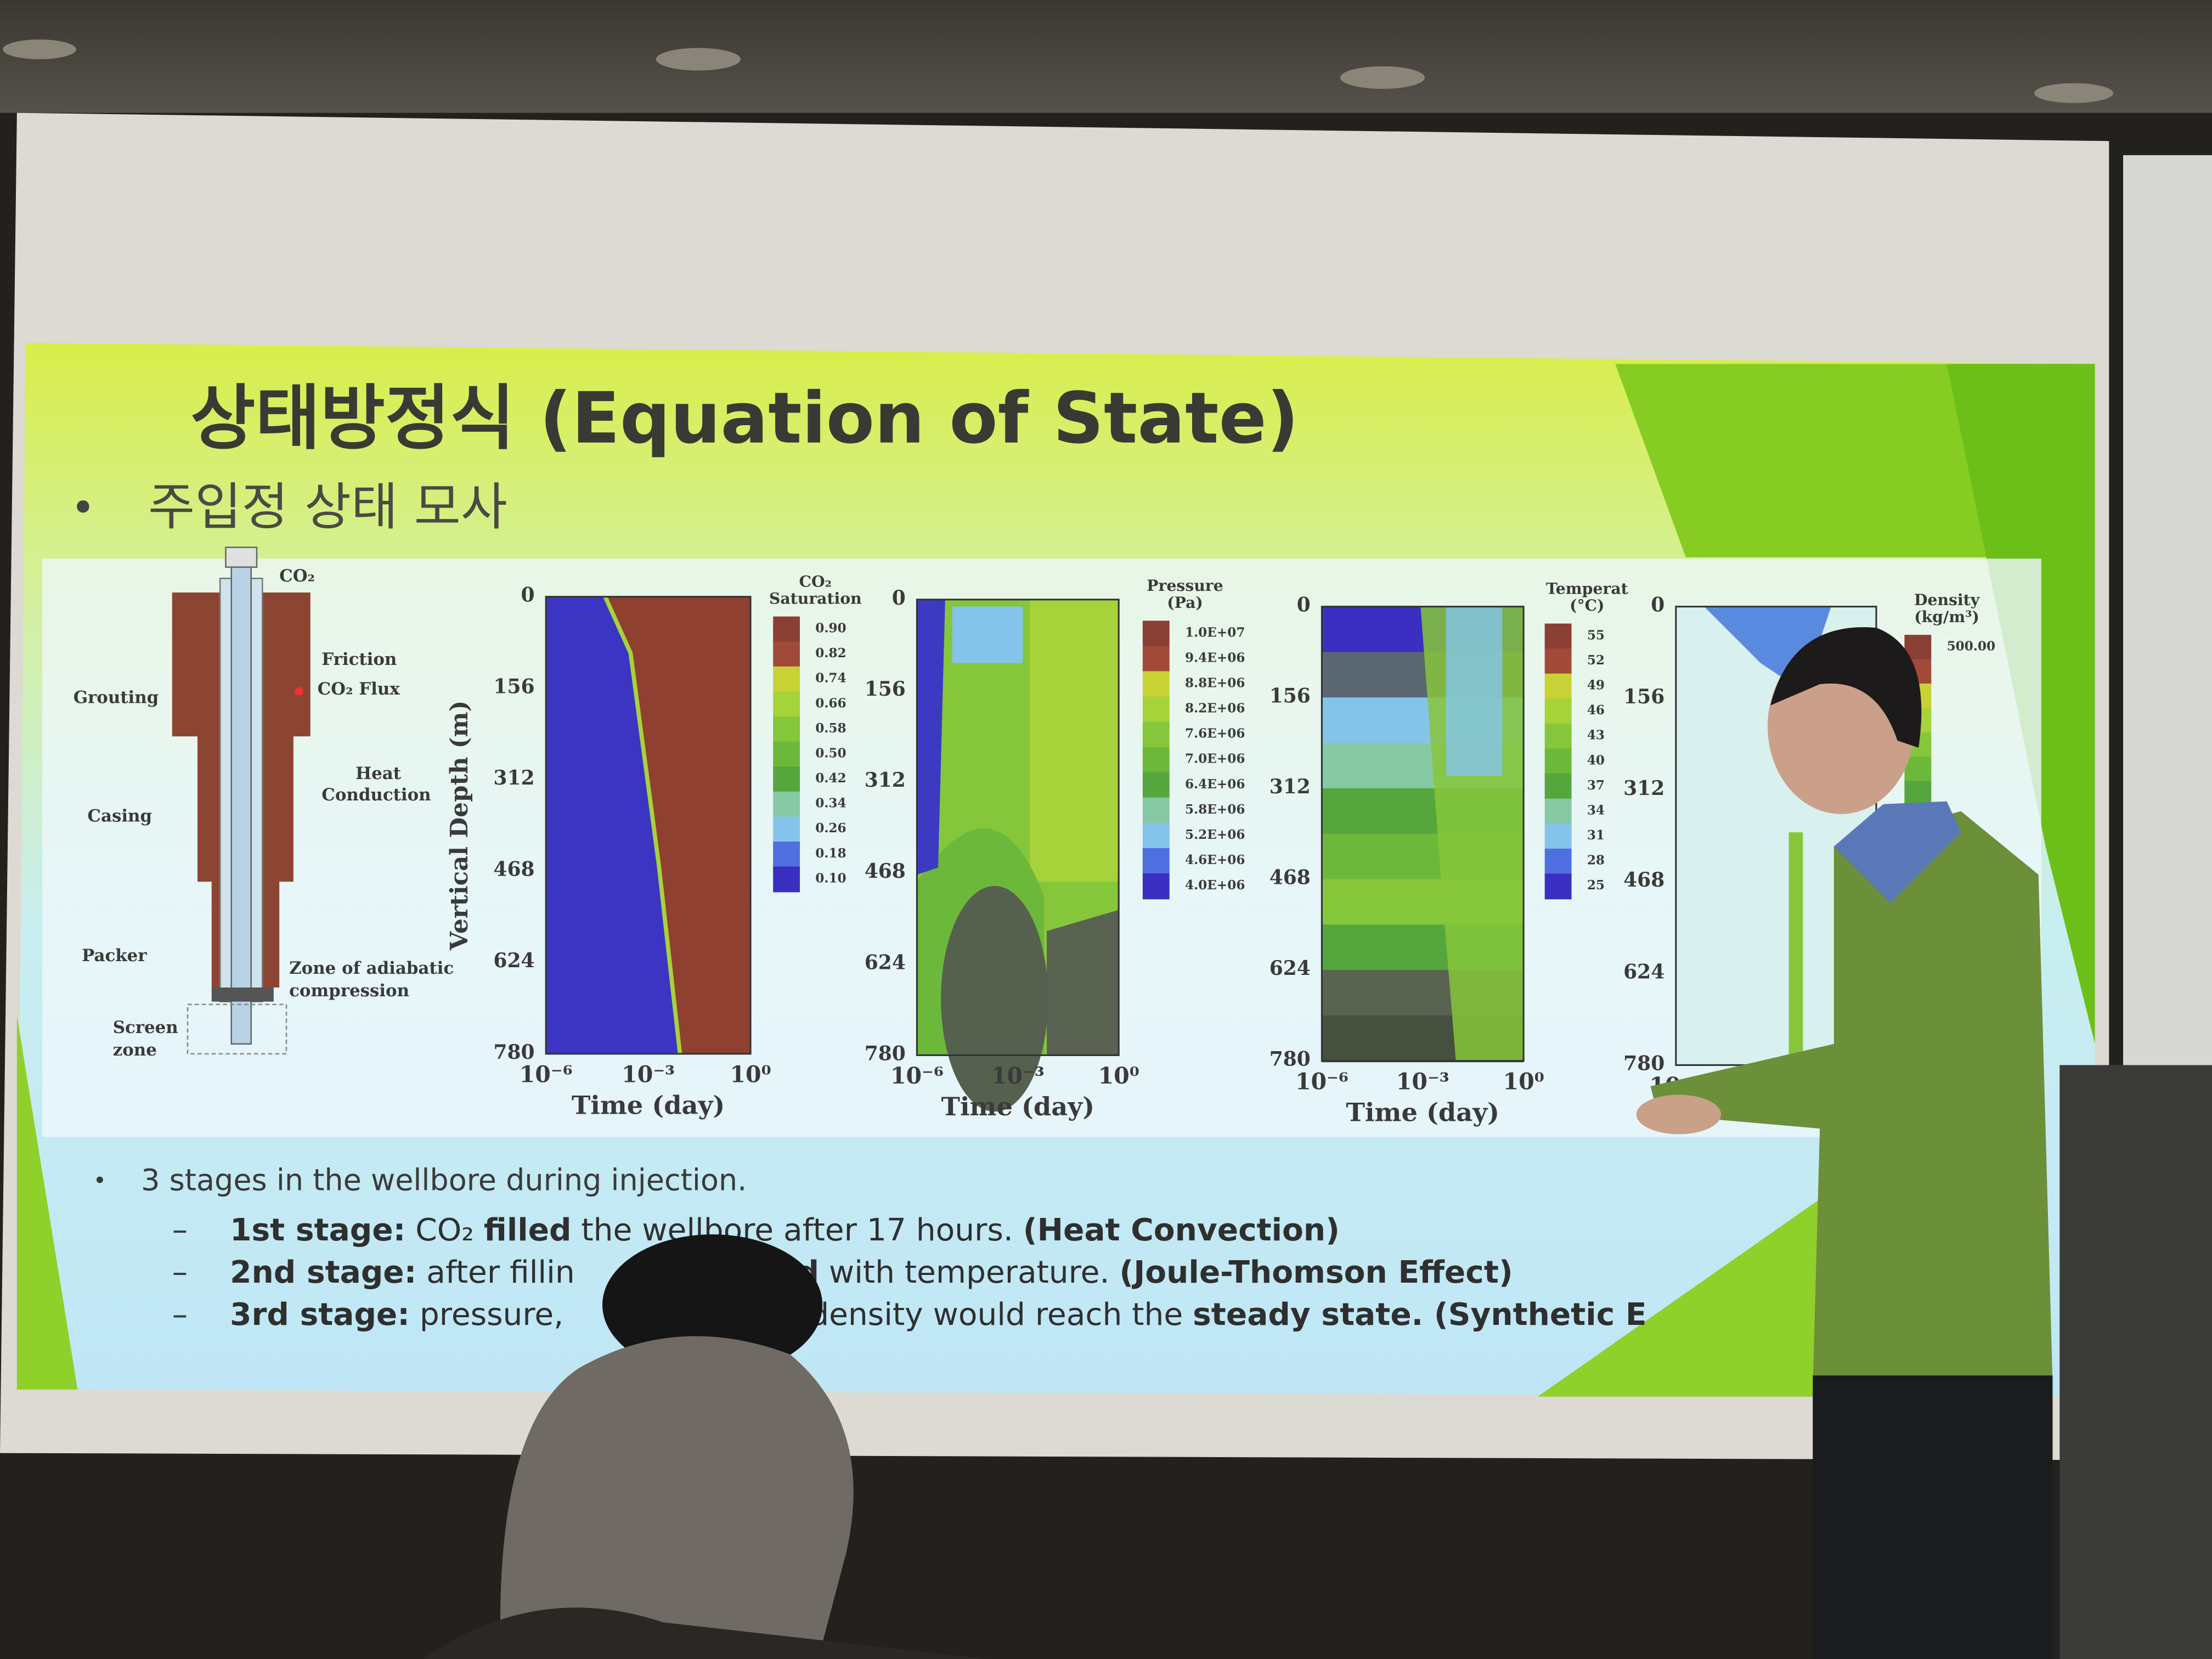 This screenshot has height=1659, width=2212. What do you see at coordinates (1185, 586) in the screenshot?
I see `colorbar-title: Pressure` at bounding box center [1185, 586].